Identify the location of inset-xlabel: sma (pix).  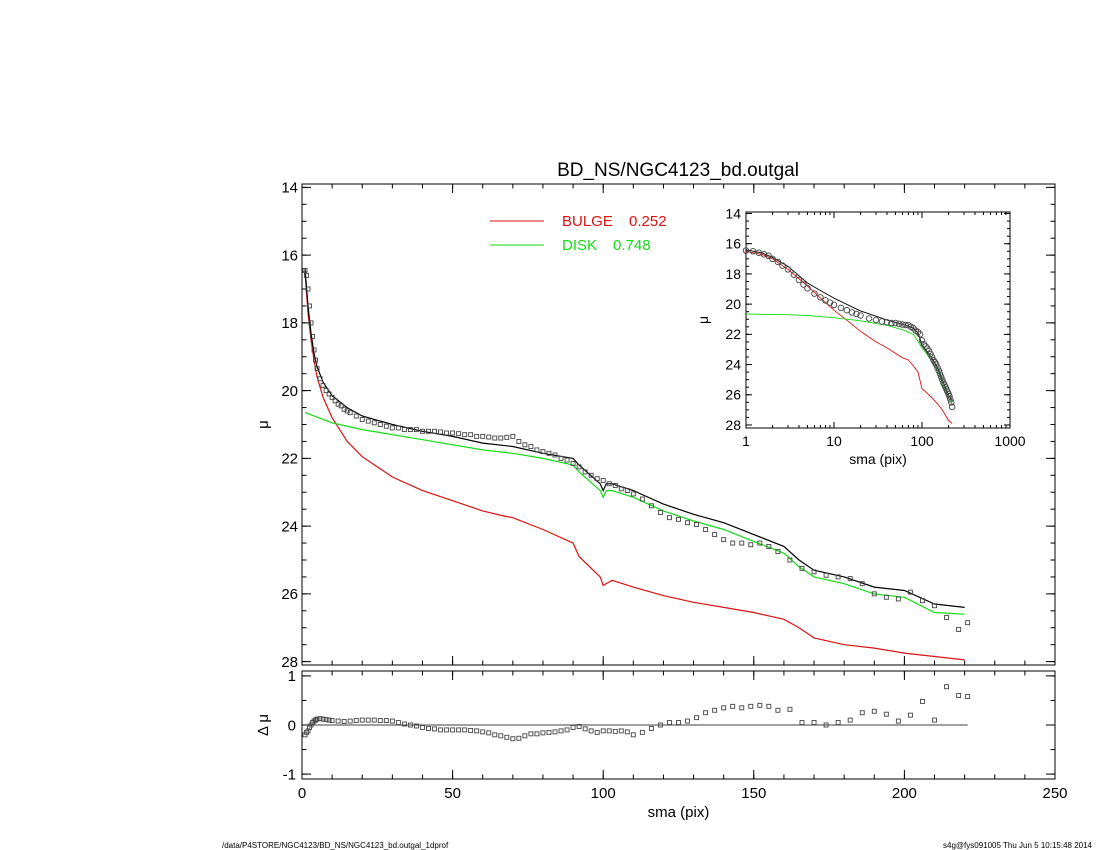
(878, 459).